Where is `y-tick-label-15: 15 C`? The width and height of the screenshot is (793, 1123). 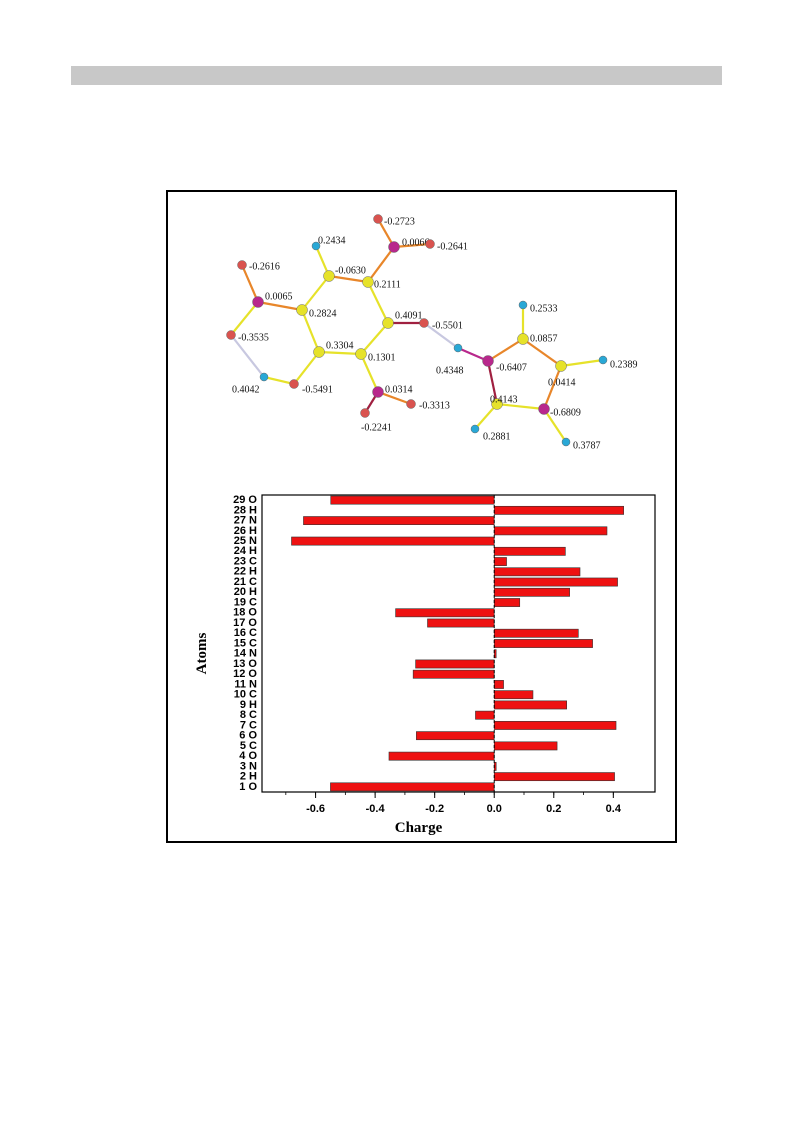
y-tick-label-15: 15 C is located at coordinates (245, 643).